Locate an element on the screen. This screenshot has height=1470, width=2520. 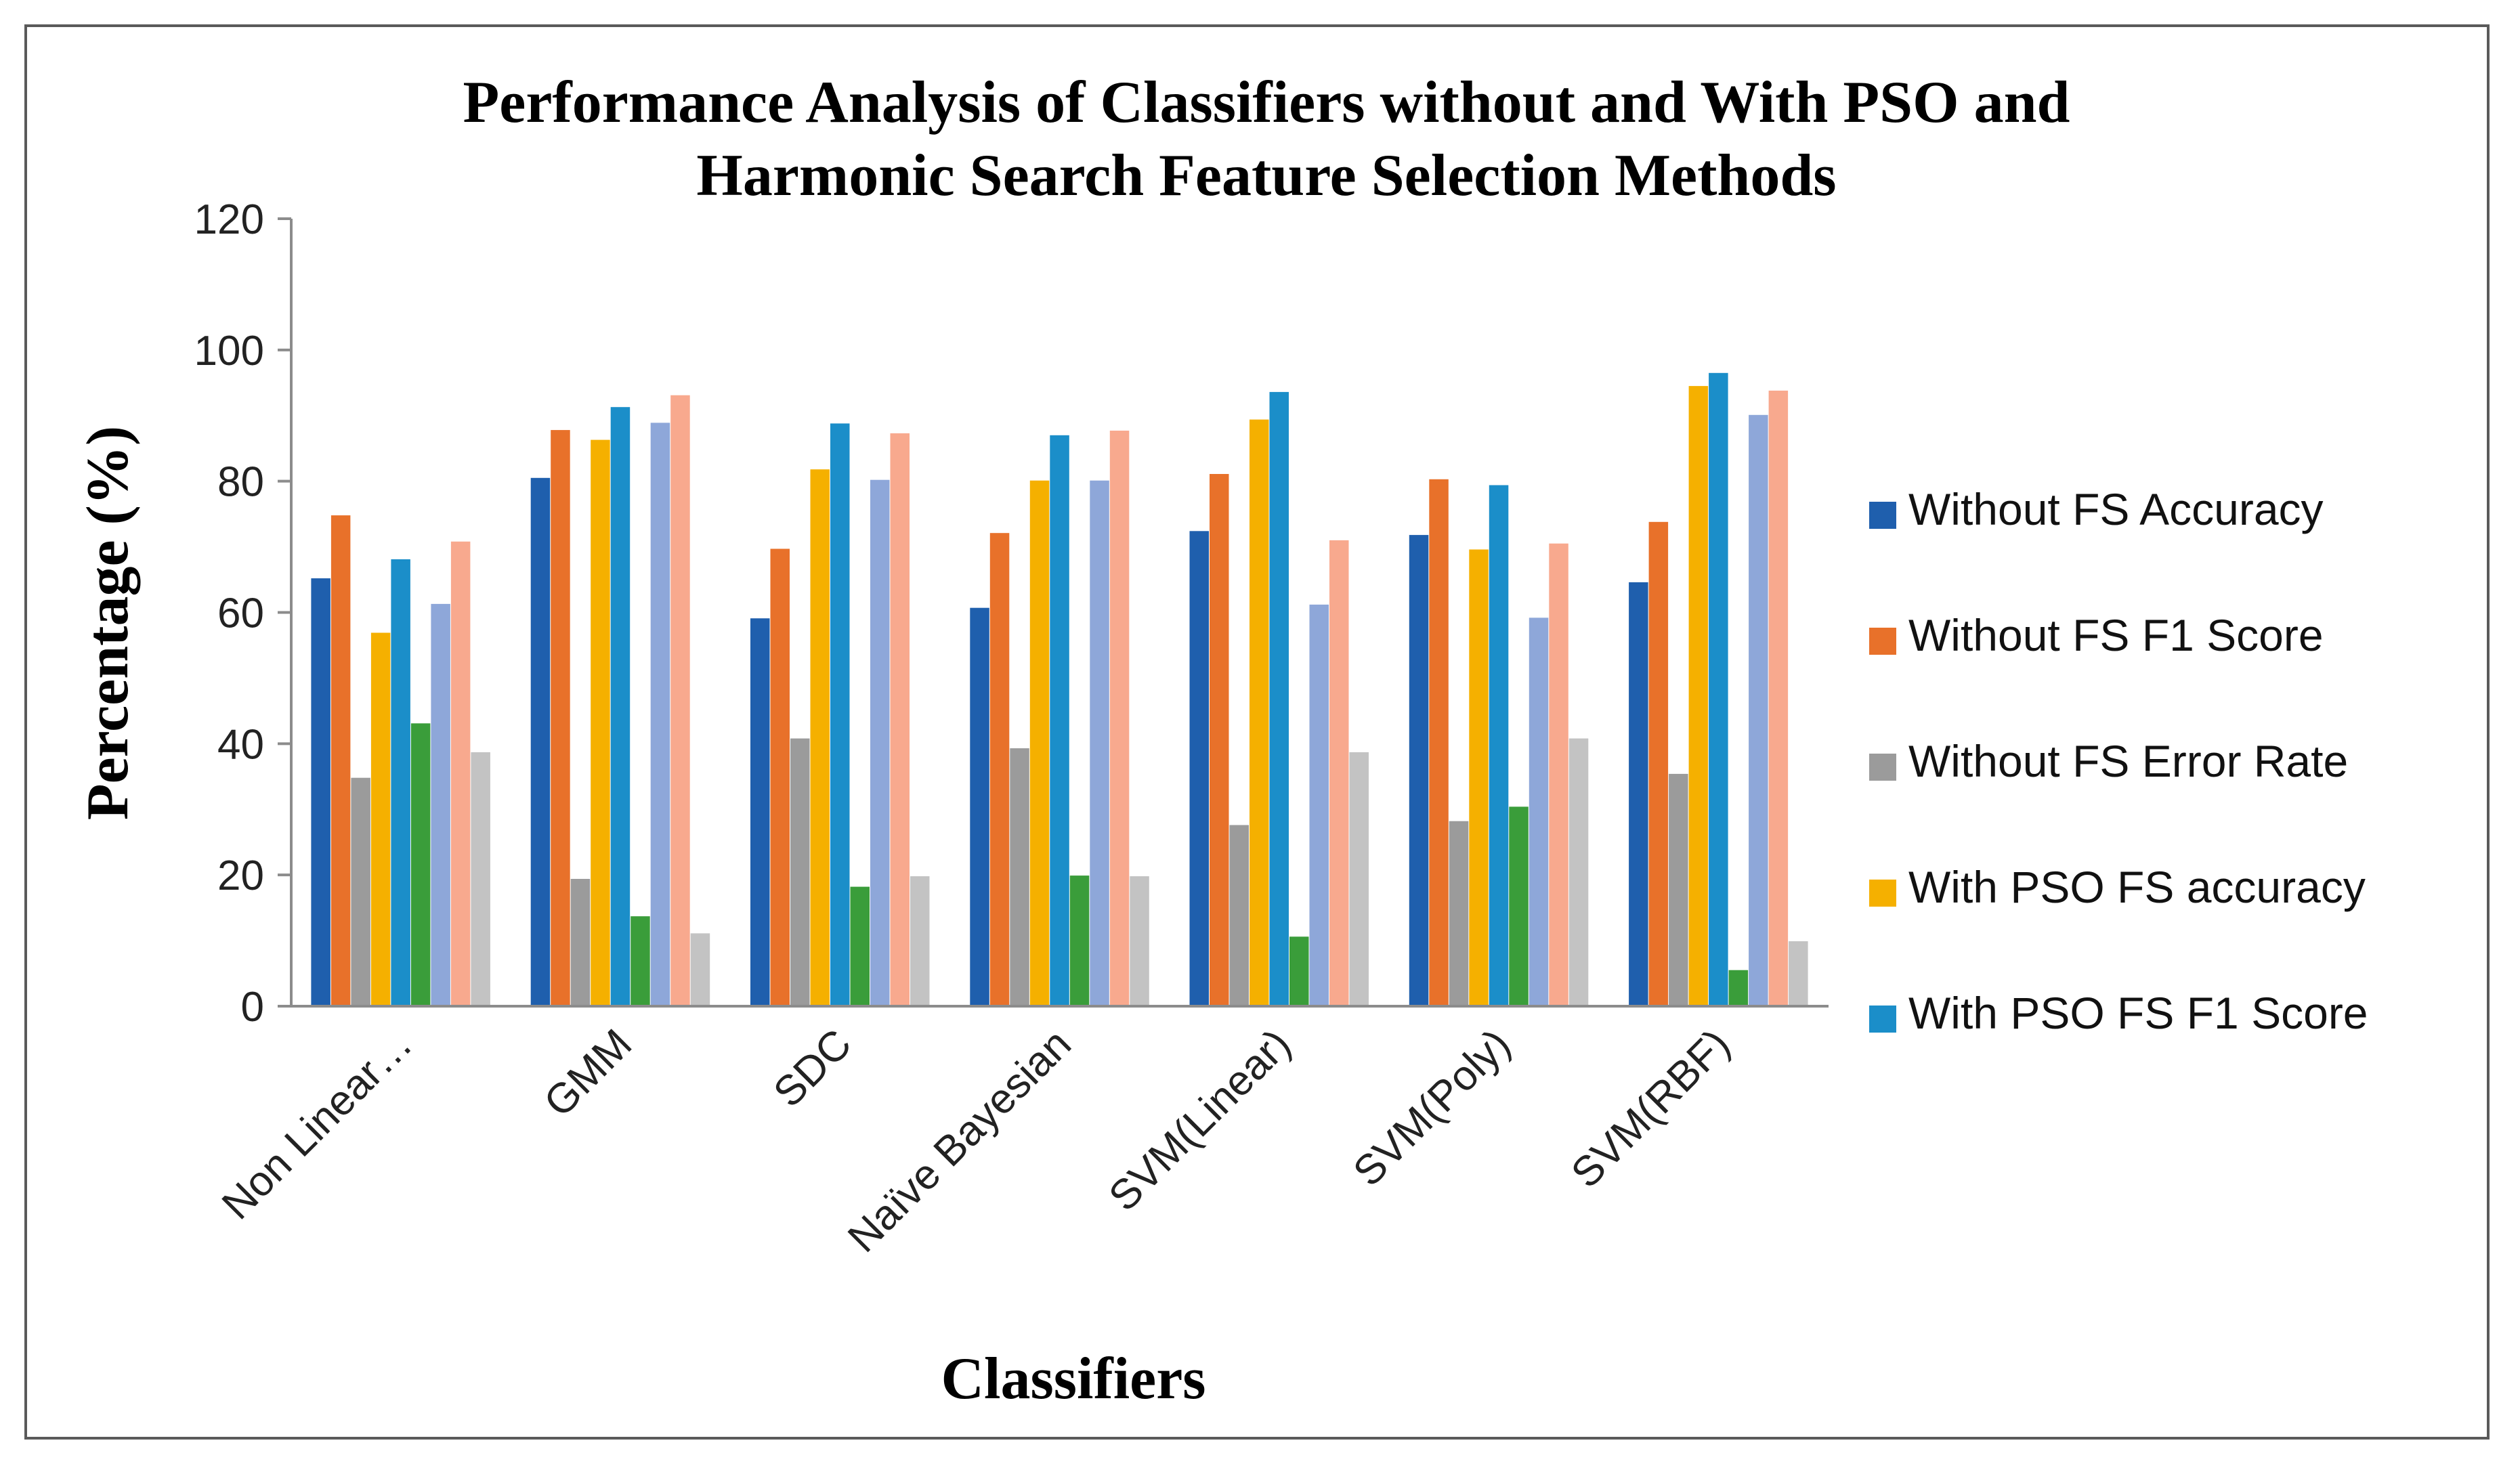
y-tick-label: 80 is located at coordinates (241, 482).